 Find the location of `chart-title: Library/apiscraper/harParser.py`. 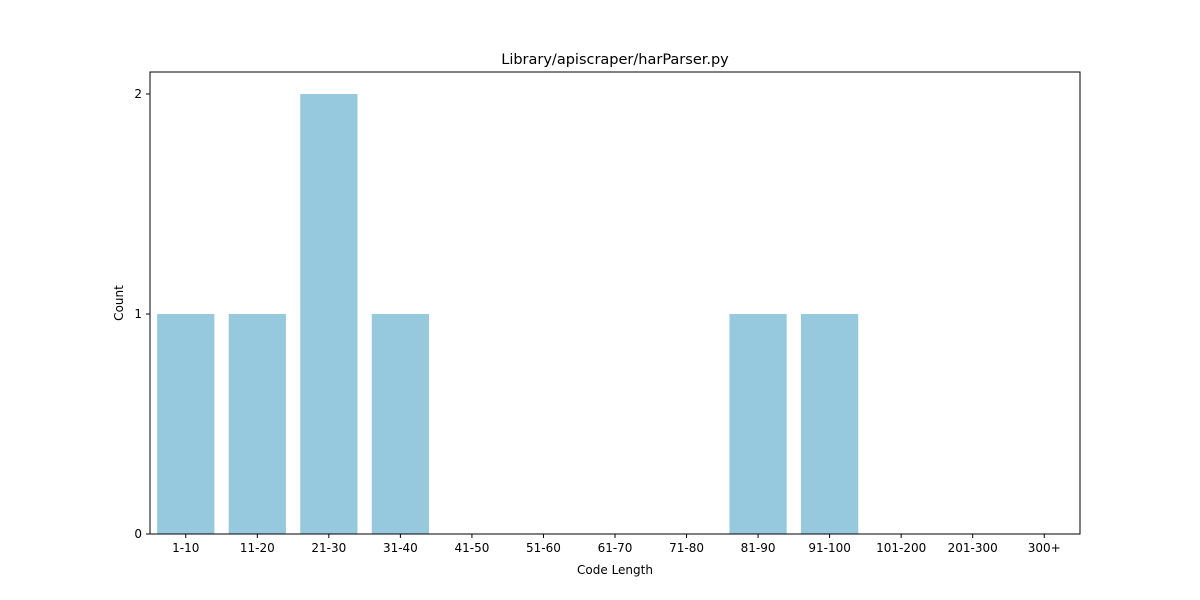

chart-title: Library/apiscraper/harParser.py is located at coordinates (615, 60).